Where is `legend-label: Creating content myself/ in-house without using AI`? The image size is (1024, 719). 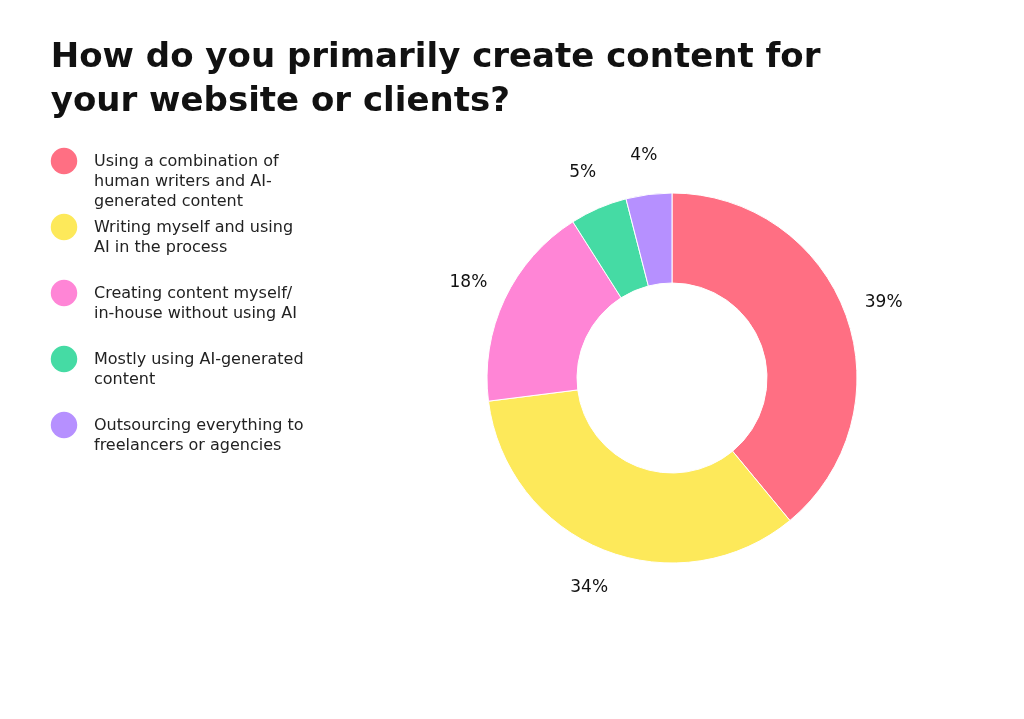 legend-label: Creating content myself/ in-house without using AI is located at coordinates (195, 302).